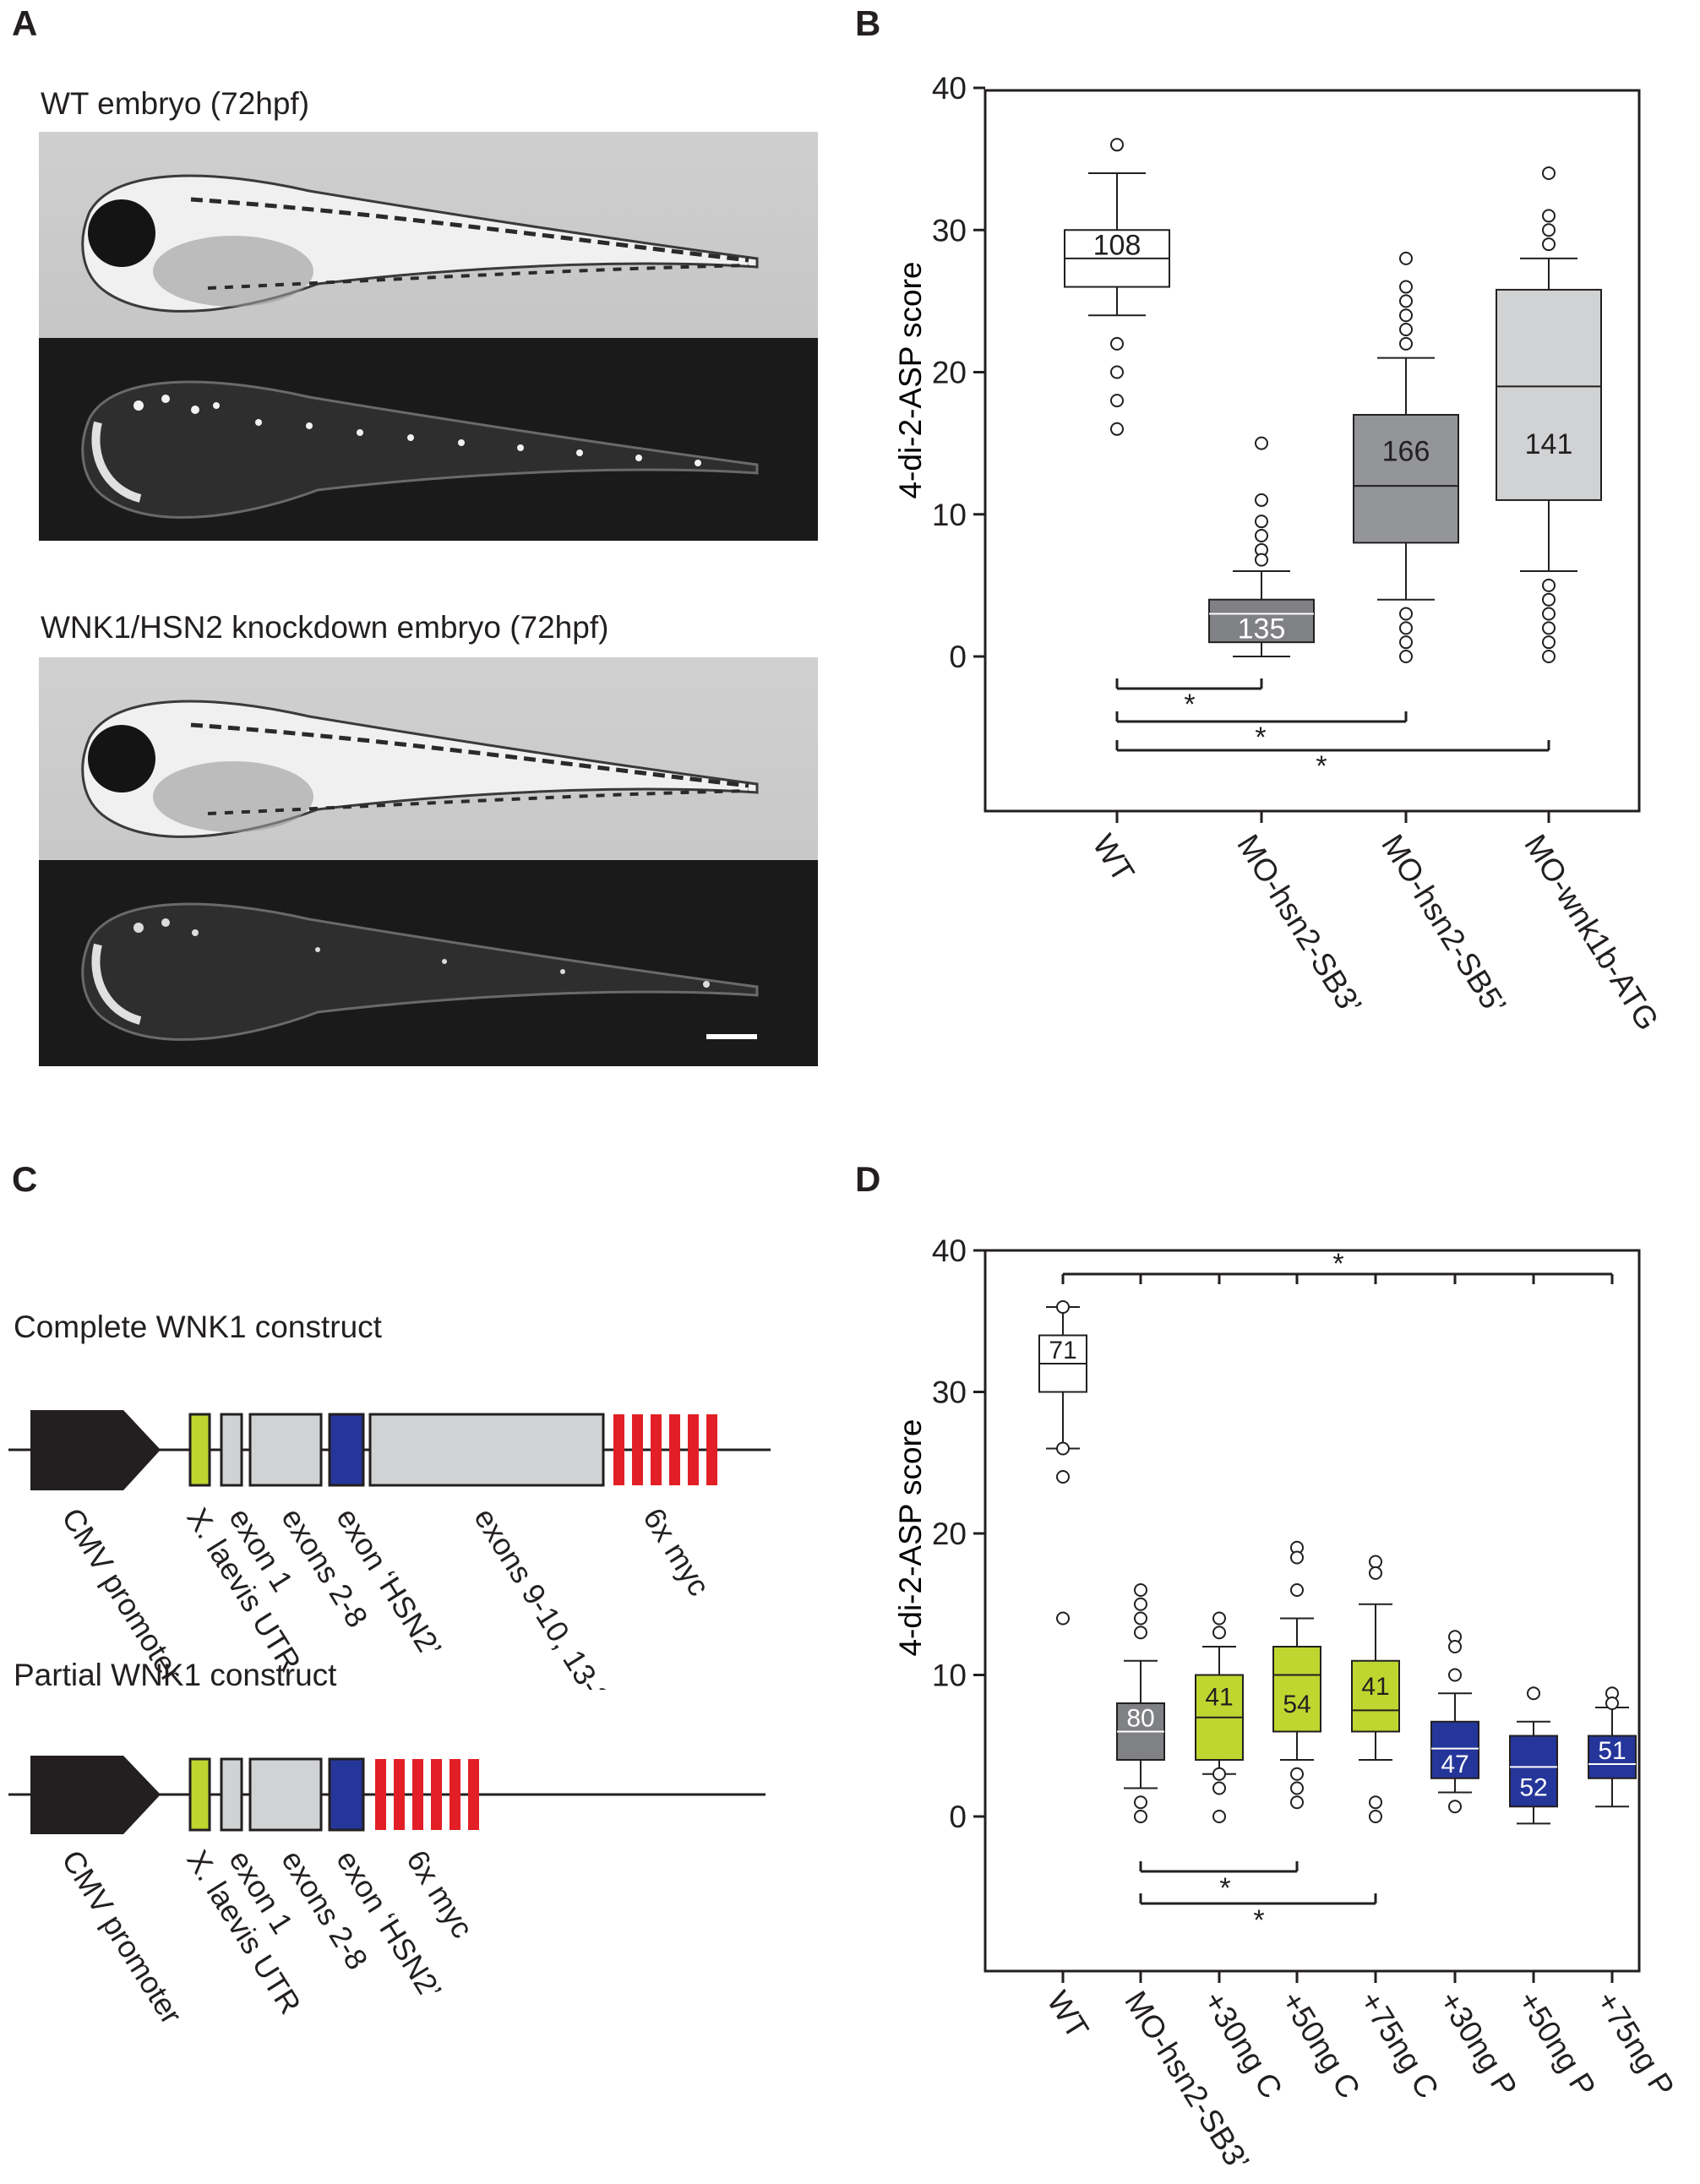 This screenshot has height=2184, width=1700. I want to click on knockdown-fluorescence-image, so click(429, 963).